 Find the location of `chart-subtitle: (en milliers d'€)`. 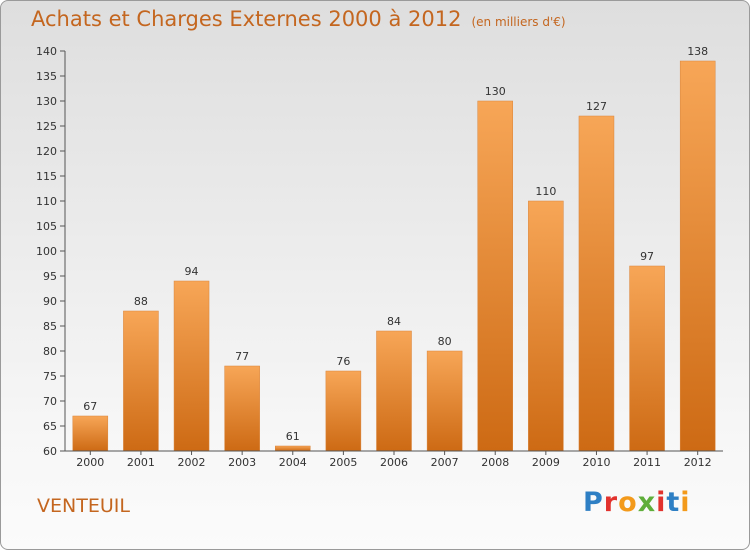

chart-subtitle: (en milliers d'€) is located at coordinates (518, 22).